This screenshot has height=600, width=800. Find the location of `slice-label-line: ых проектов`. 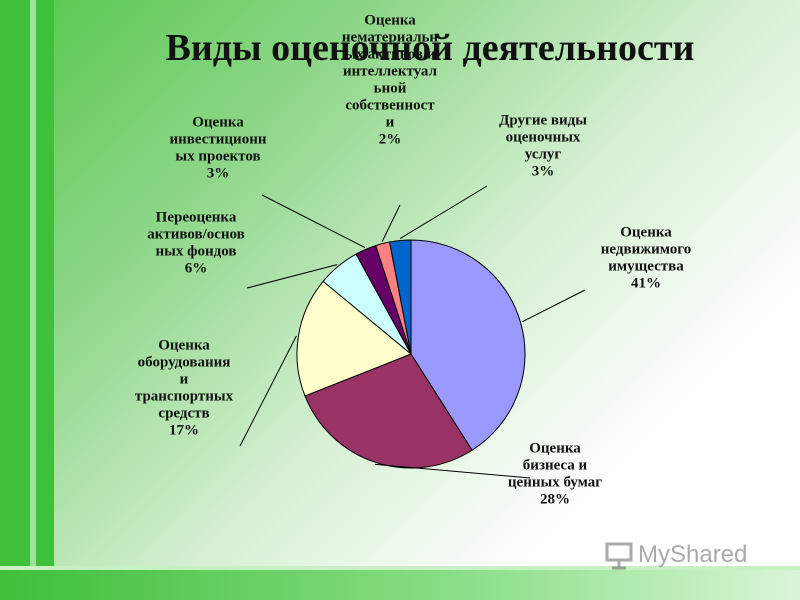

slice-label-line: ых проектов is located at coordinates (217, 157).